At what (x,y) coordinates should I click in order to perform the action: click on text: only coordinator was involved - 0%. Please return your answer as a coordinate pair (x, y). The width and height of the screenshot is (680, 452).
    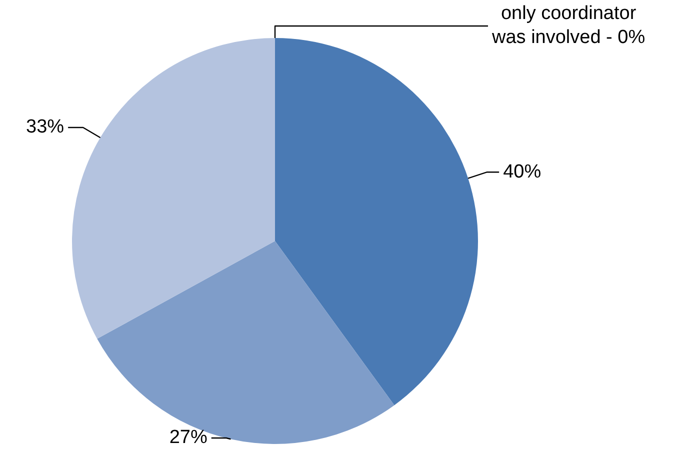
    Looking at the image, I should click on (569, 25).